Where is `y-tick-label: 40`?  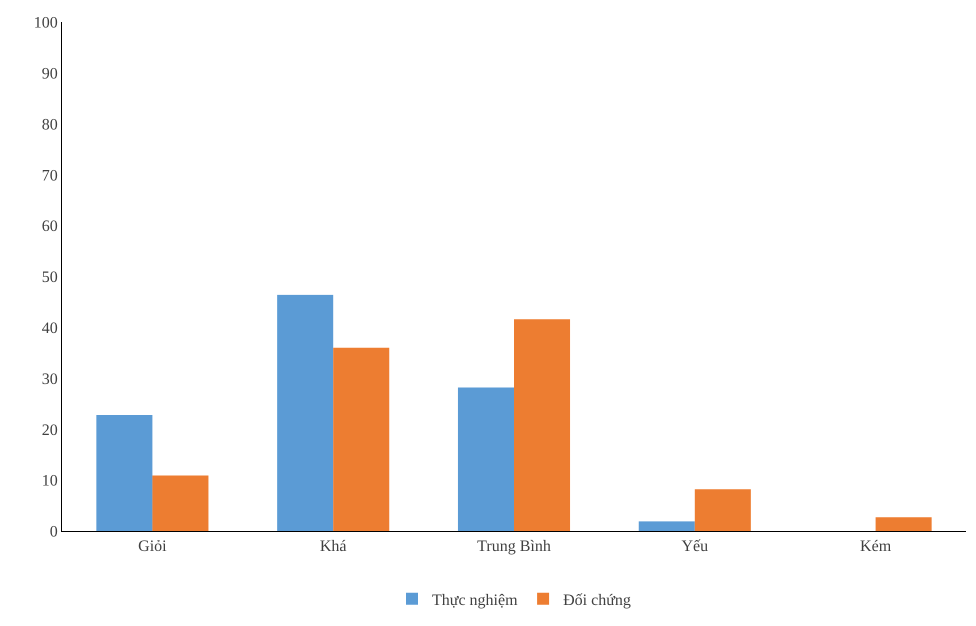 y-tick-label: 40 is located at coordinates (50, 328).